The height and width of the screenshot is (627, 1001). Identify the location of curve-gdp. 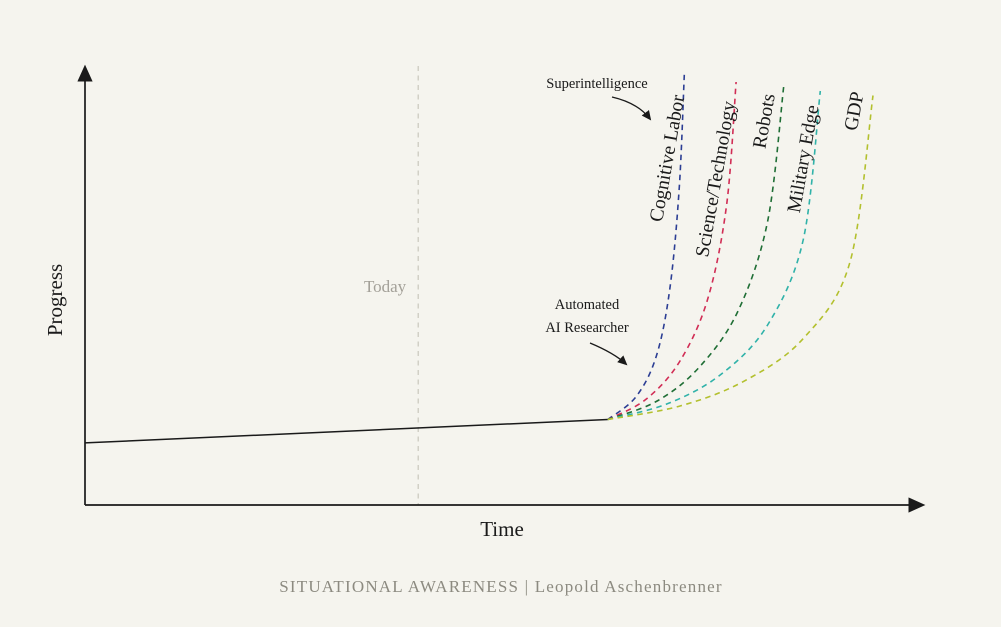
(740, 258).